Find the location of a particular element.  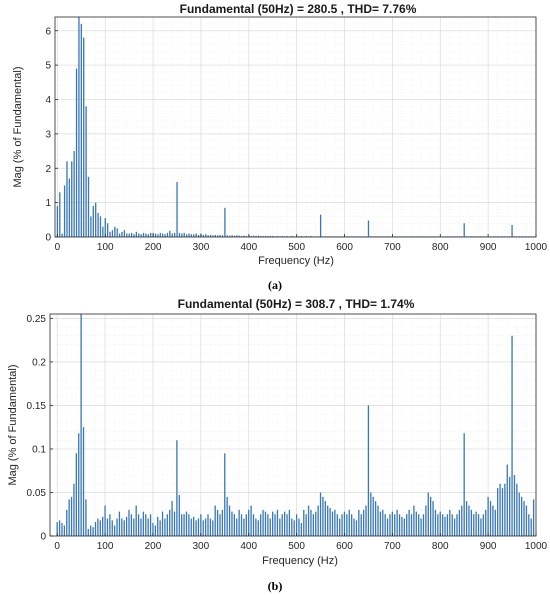

chart-b-y-tick-label: 0.15 is located at coordinates (37, 406).